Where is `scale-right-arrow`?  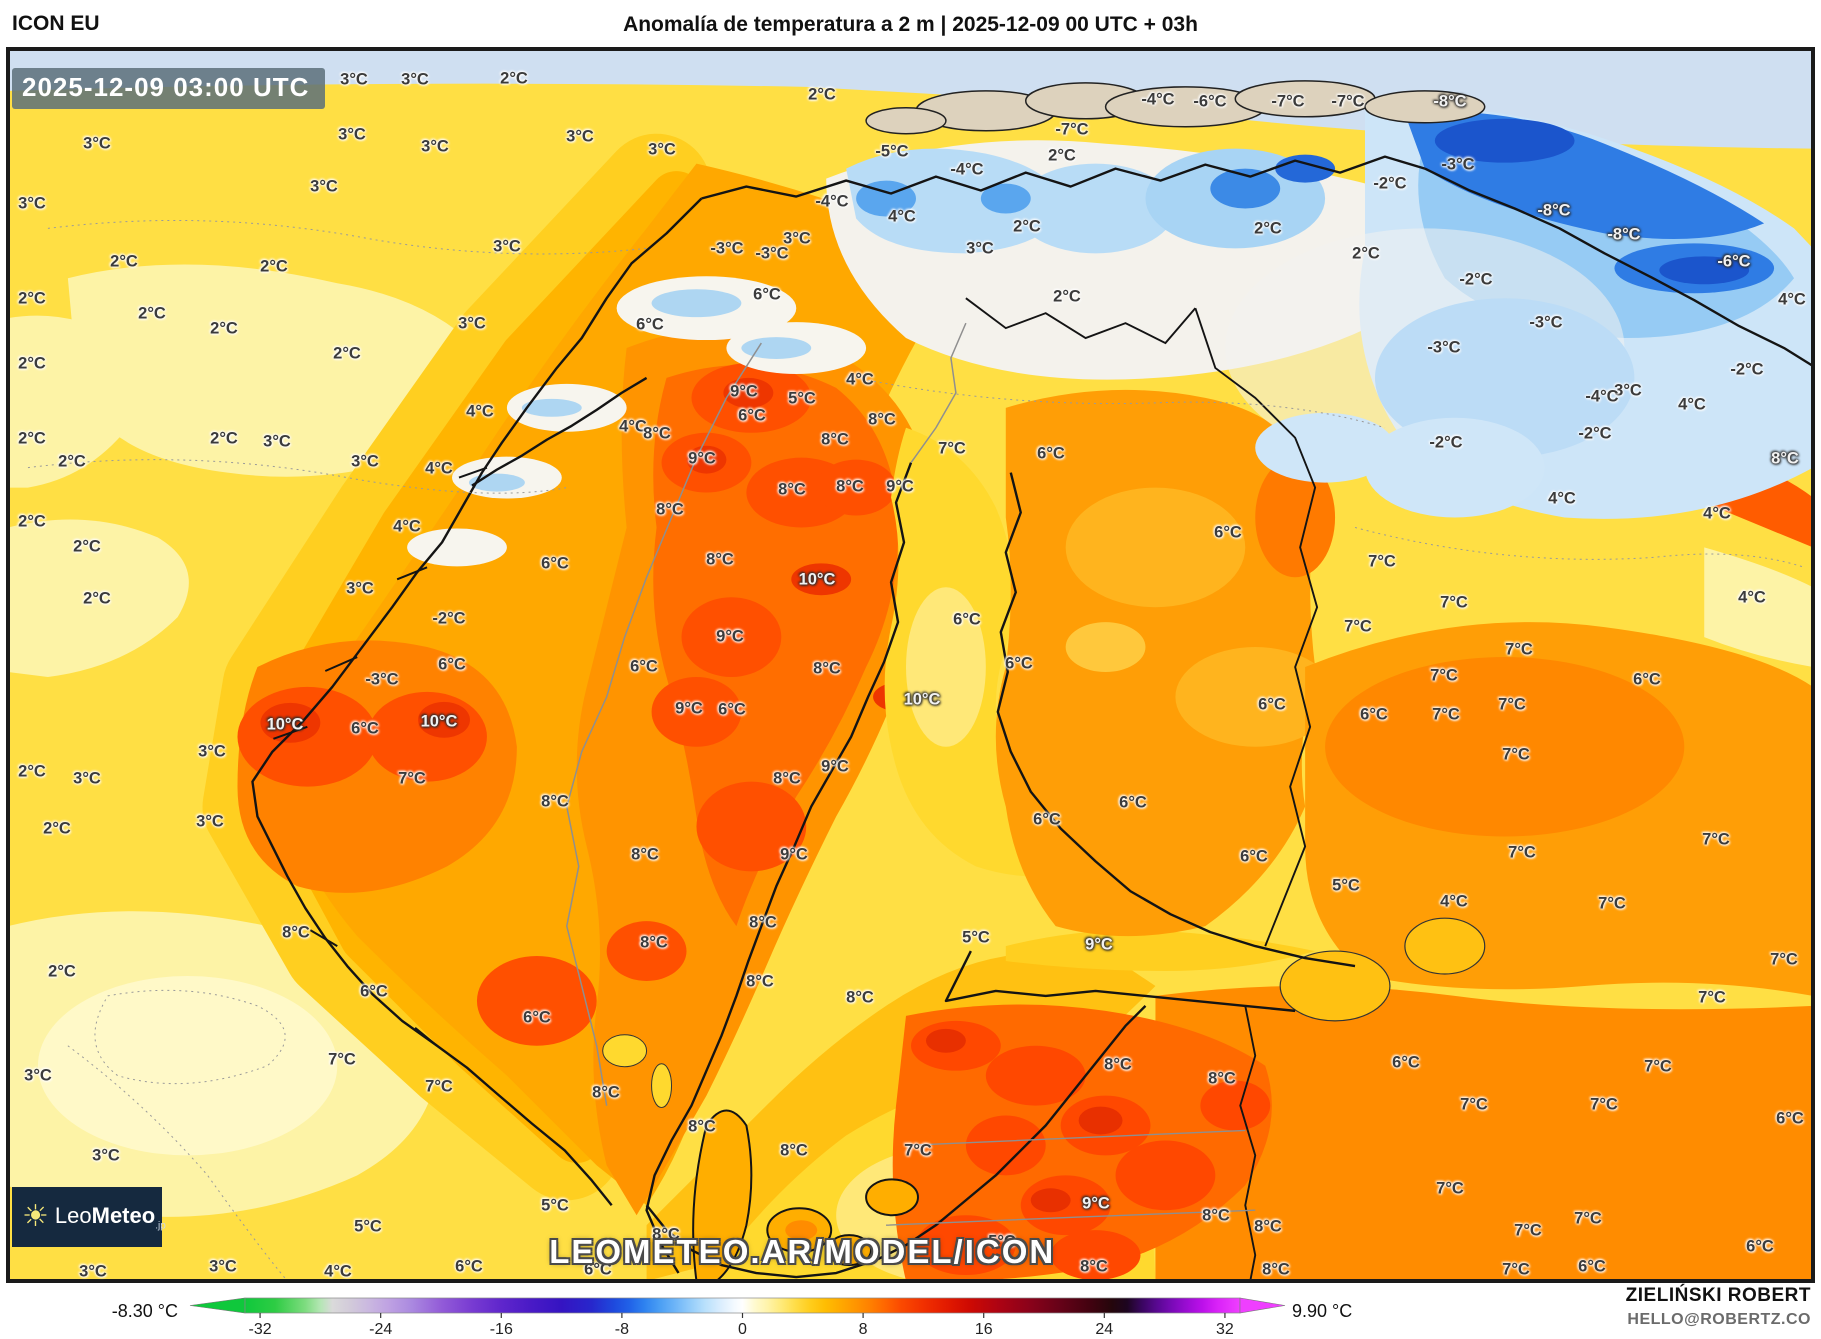 scale-right-arrow is located at coordinates (1262, 1305).